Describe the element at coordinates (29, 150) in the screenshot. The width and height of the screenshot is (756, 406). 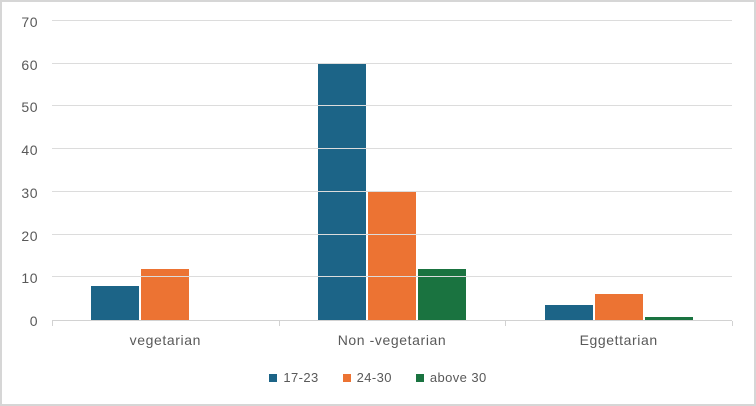
I see `y-axis-tick-label: 40` at that location.